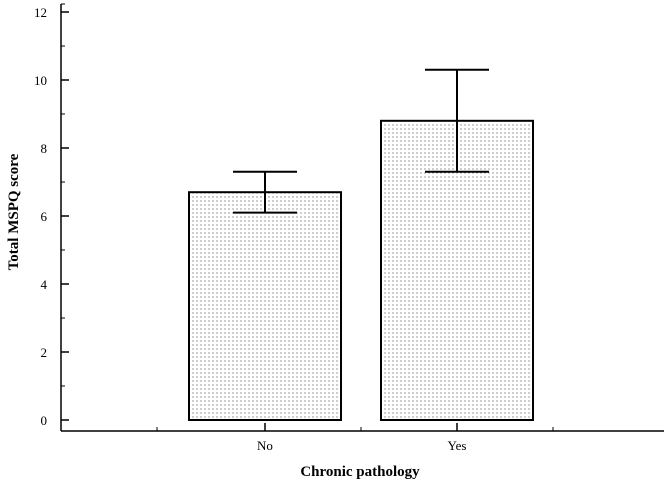 Image resolution: width=666 pixels, height=483 pixels. I want to click on y-tick-label: 6, so click(44, 216).